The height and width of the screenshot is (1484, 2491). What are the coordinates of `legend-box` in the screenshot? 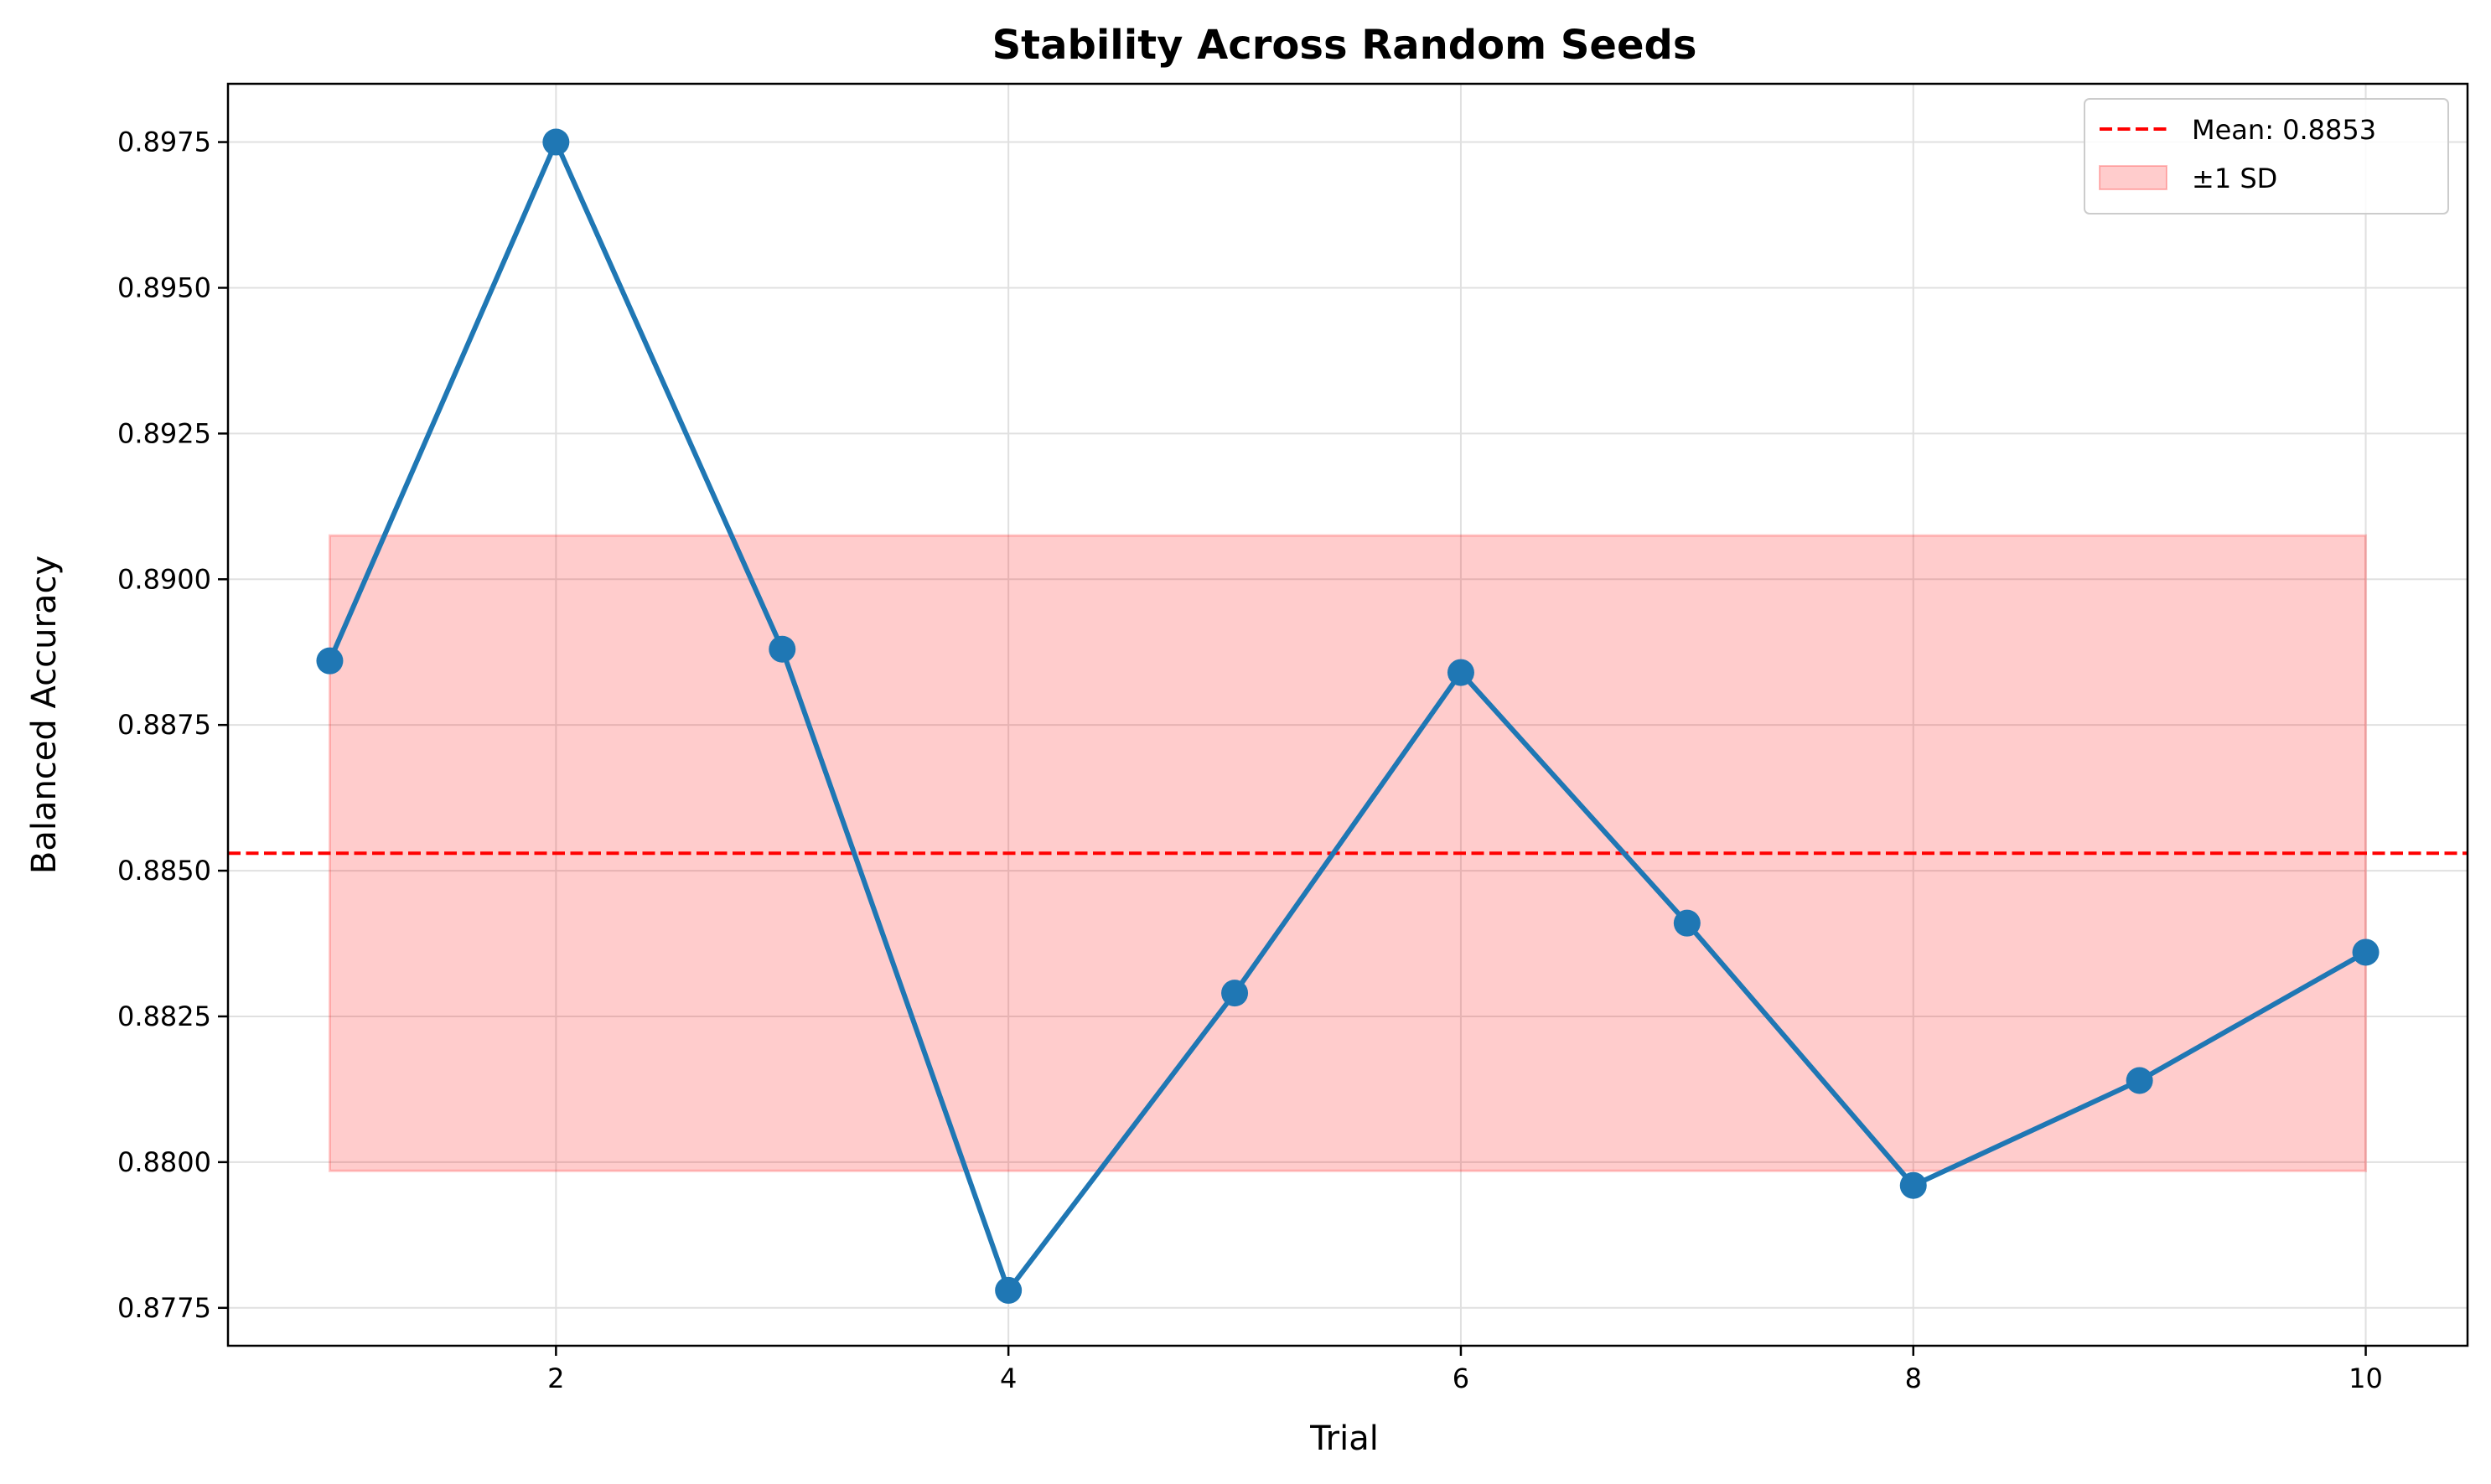 It's located at (2266, 156).